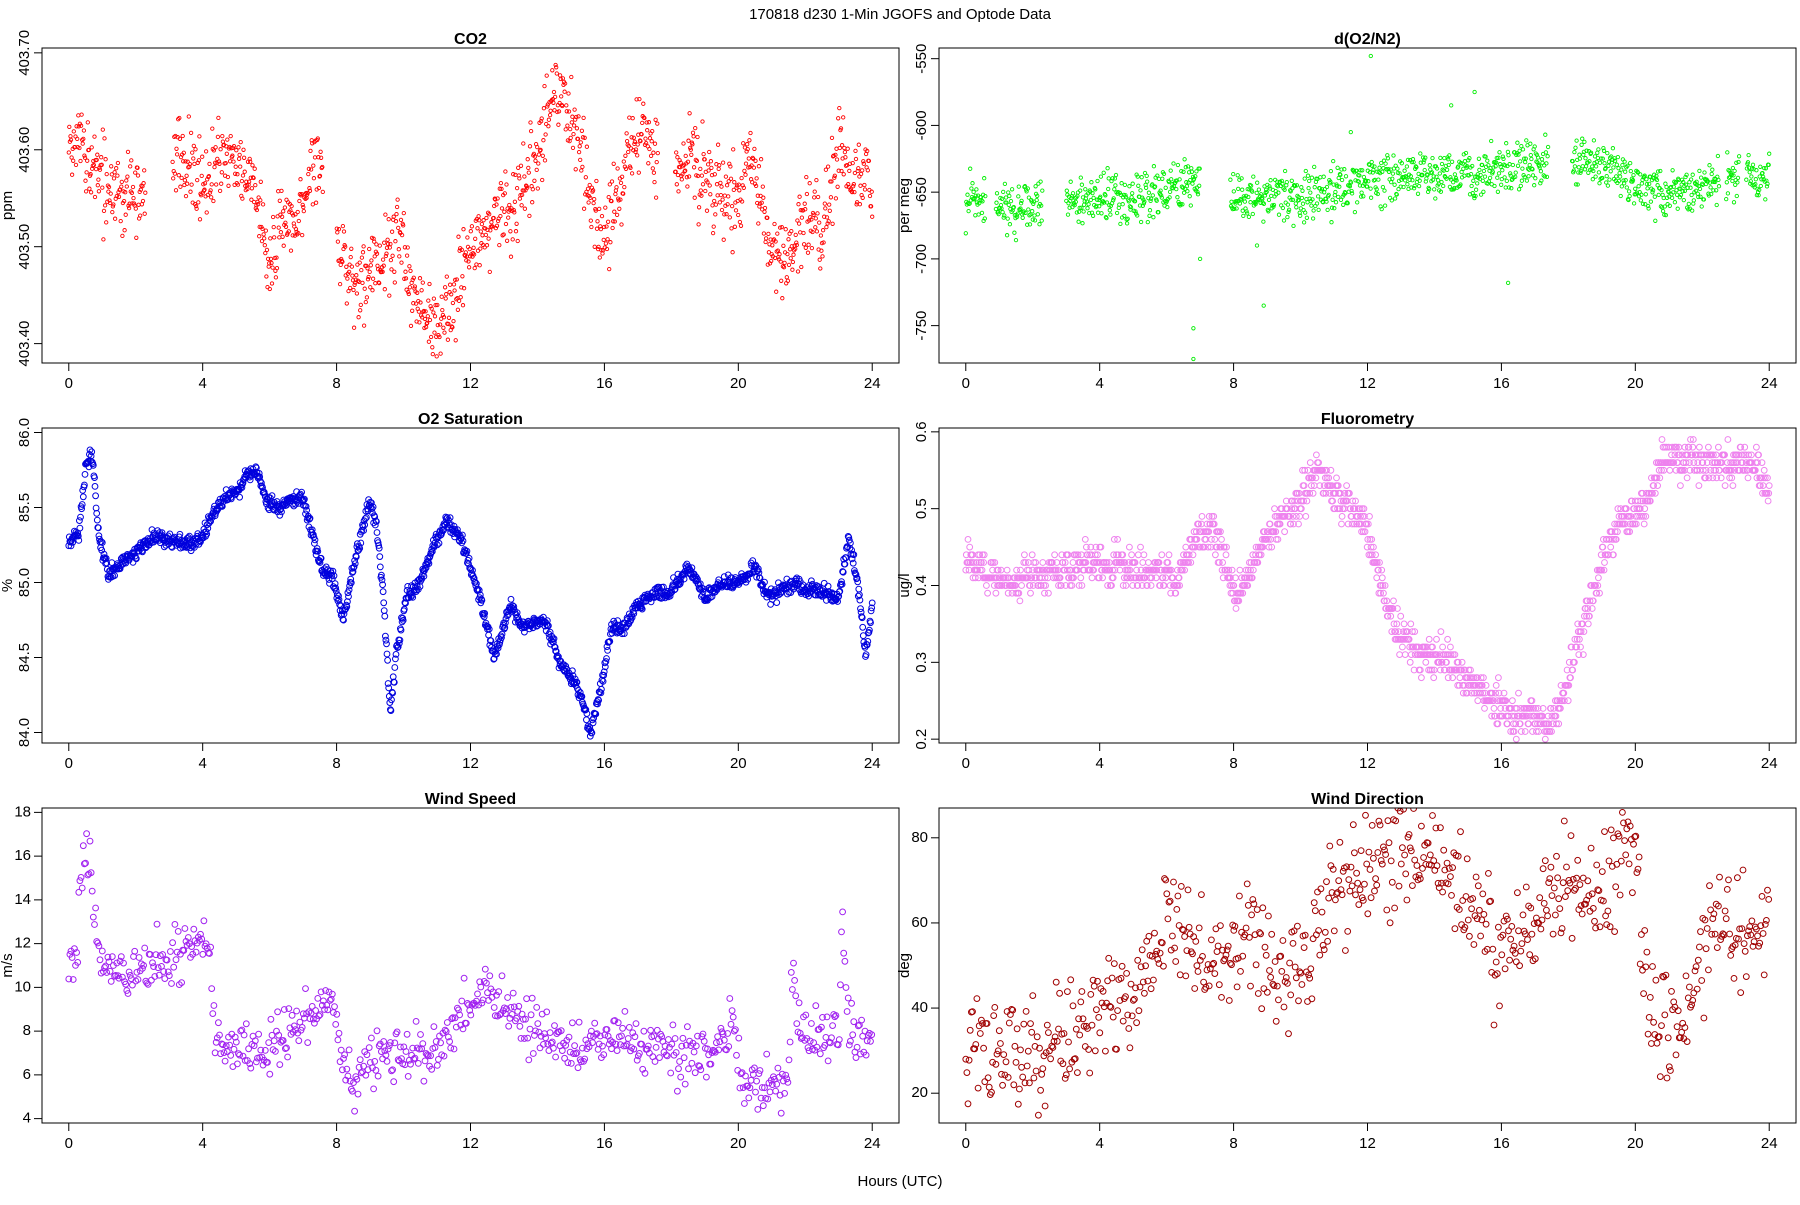  What do you see at coordinates (1451, 105) in the screenshot?
I see `data-point-outlier` at bounding box center [1451, 105].